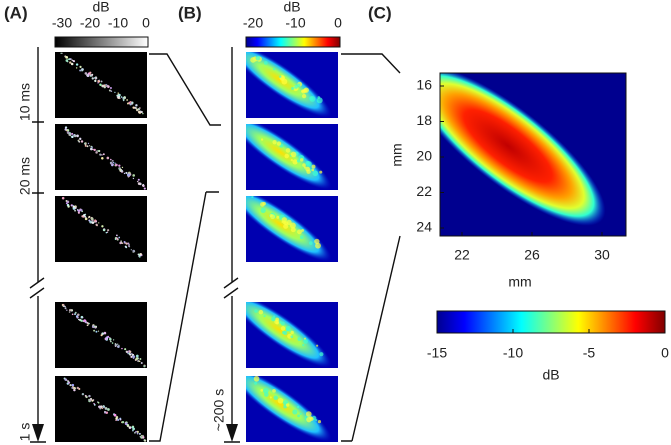 This screenshot has height=445, width=671. I want to click on panel-label: (A), so click(16, 12).